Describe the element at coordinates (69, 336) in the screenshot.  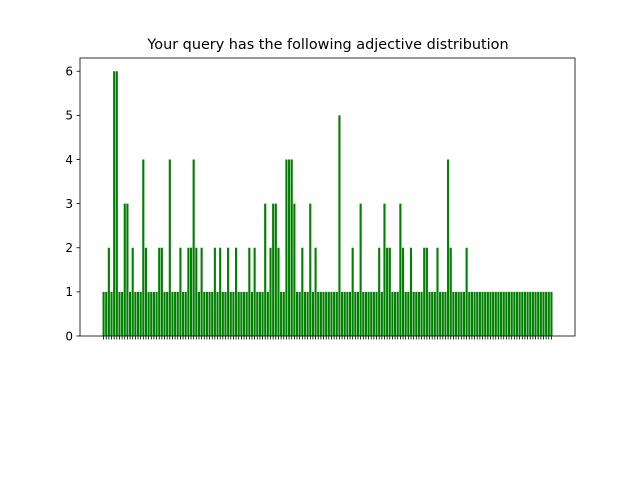
I see `y-tick-label: 0` at that location.